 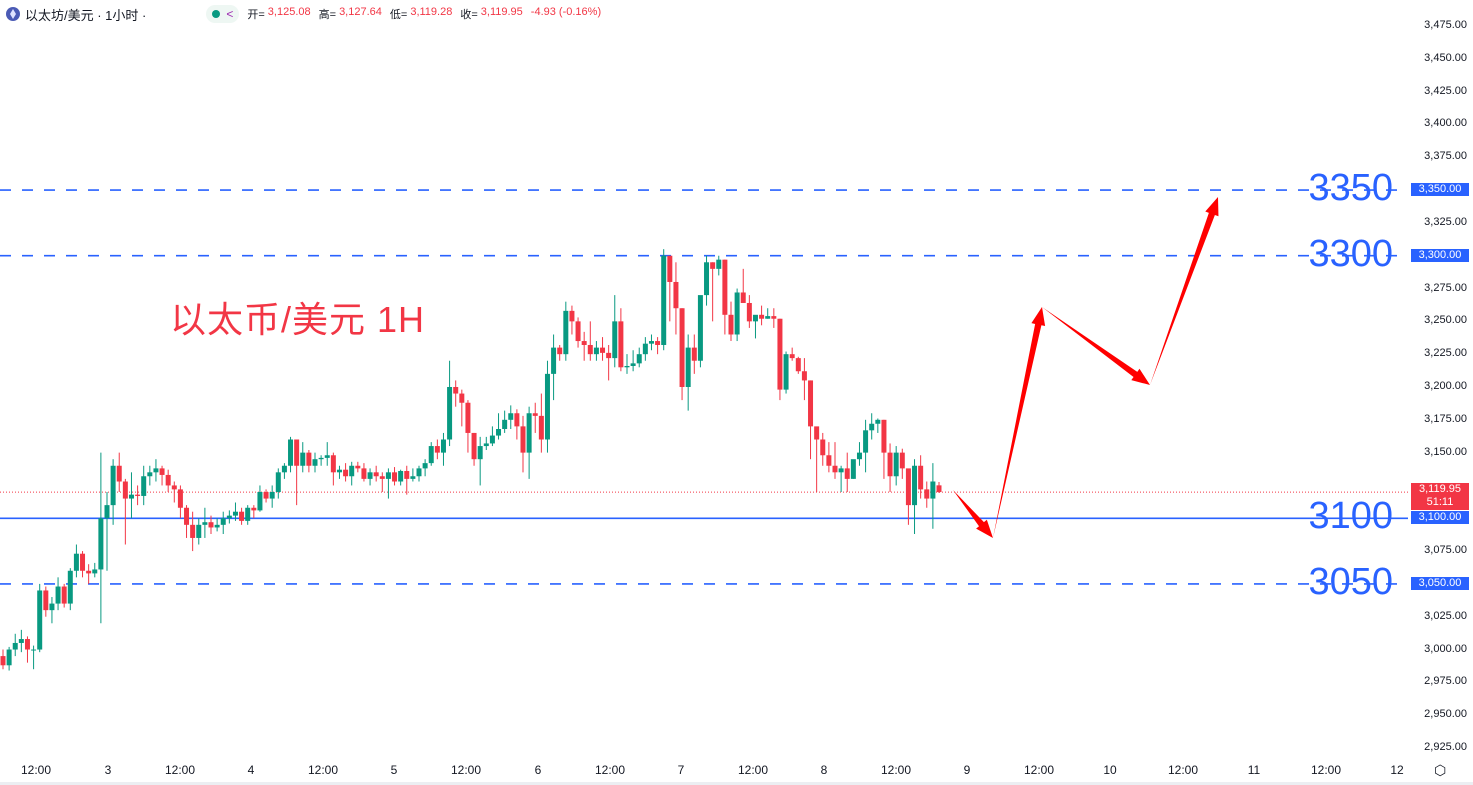 What do you see at coordinates (967, 770) in the screenshot?
I see `x-tick-label: 9` at bounding box center [967, 770].